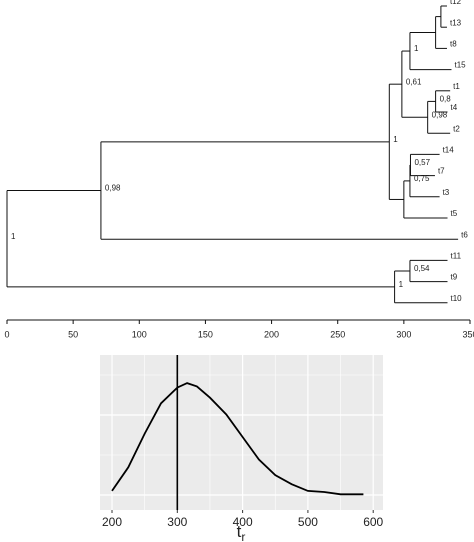 This screenshot has width=474, height=542. What do you see at coordinates (243, 536) in the screenshot?
I see `x-axis-label-subscript: r` at bounding box center [243, 536].